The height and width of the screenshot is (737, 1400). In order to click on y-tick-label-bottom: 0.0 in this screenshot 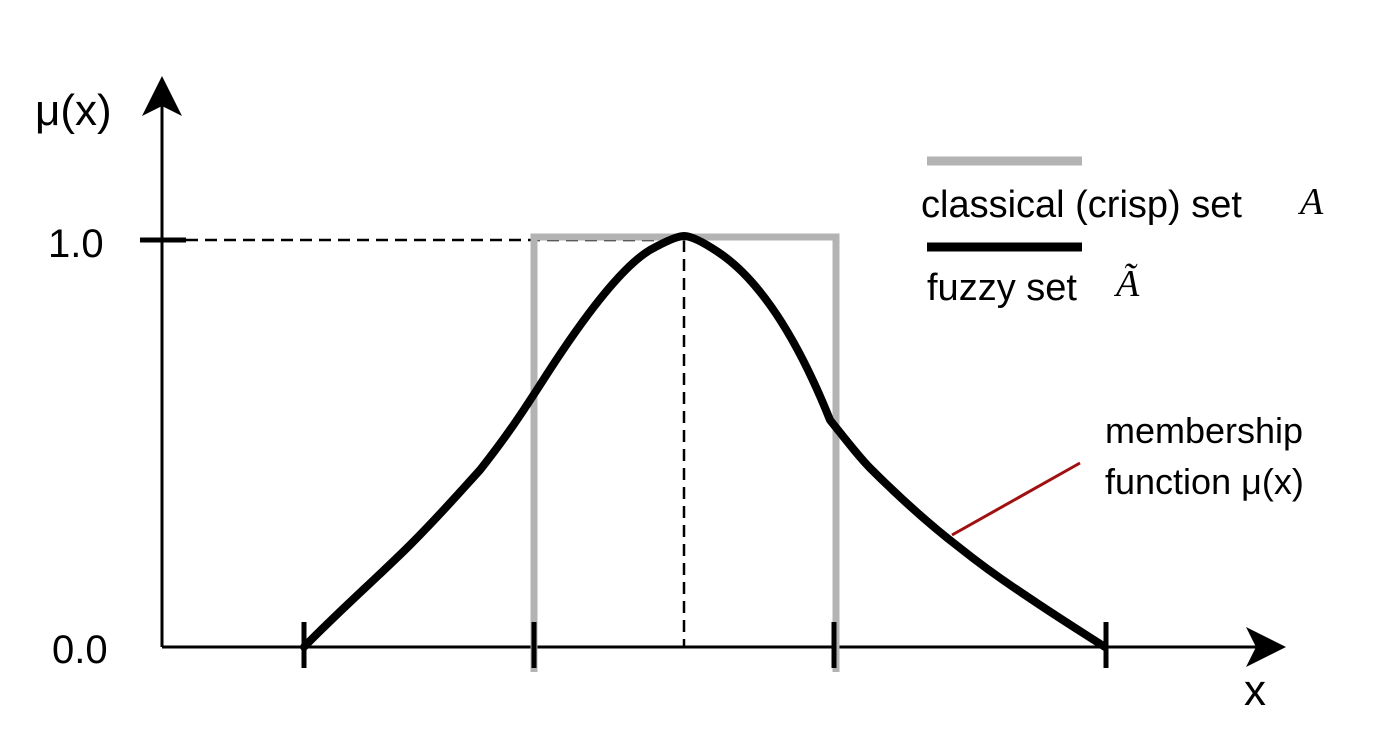, I will do `click(80, 650)`.